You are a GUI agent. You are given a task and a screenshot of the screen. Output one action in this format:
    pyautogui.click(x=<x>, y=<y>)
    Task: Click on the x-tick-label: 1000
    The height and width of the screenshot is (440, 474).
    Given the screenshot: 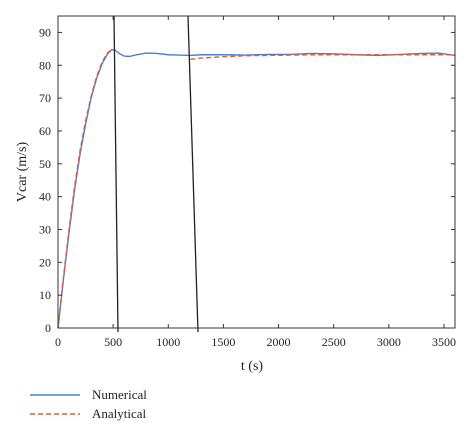 What is the action you would take?
    pyautogui.click(x=168, y=342)
    